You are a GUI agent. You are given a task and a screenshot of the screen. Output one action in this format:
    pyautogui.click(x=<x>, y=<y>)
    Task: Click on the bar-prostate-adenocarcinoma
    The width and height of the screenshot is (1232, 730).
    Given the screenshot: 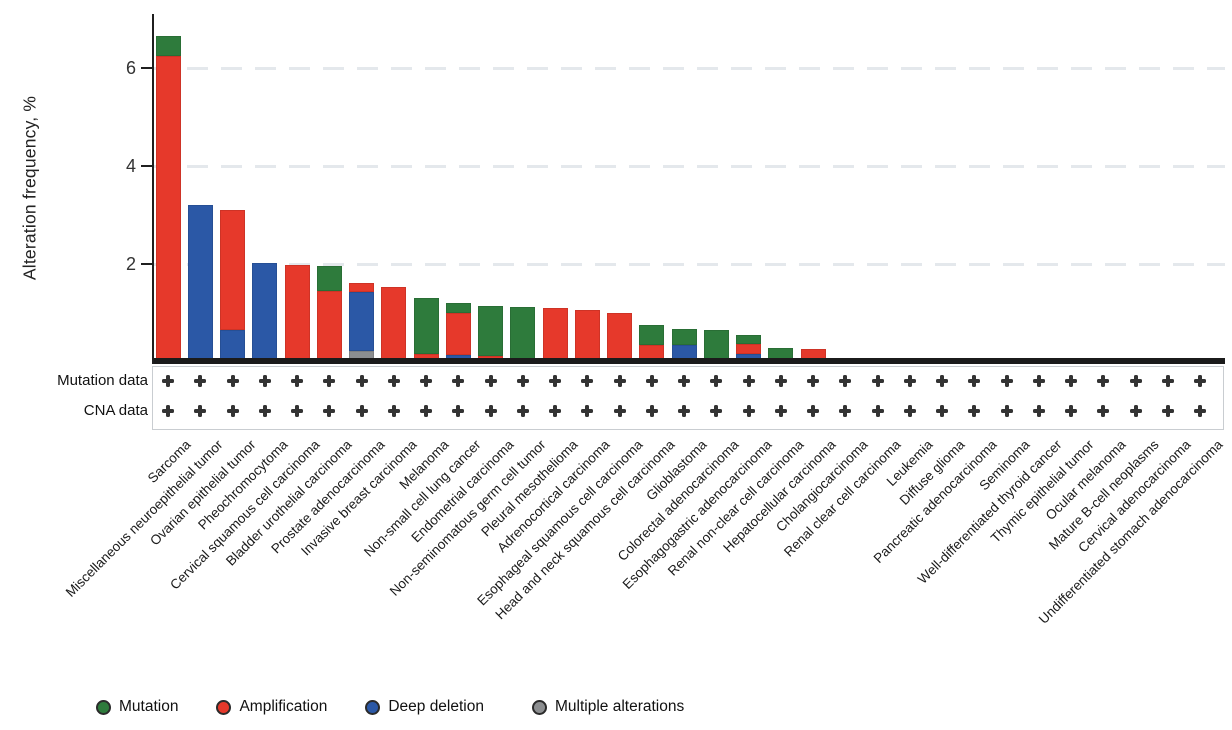 What is the action you would take?
    pyautogui.click(x=361, y=322)
    